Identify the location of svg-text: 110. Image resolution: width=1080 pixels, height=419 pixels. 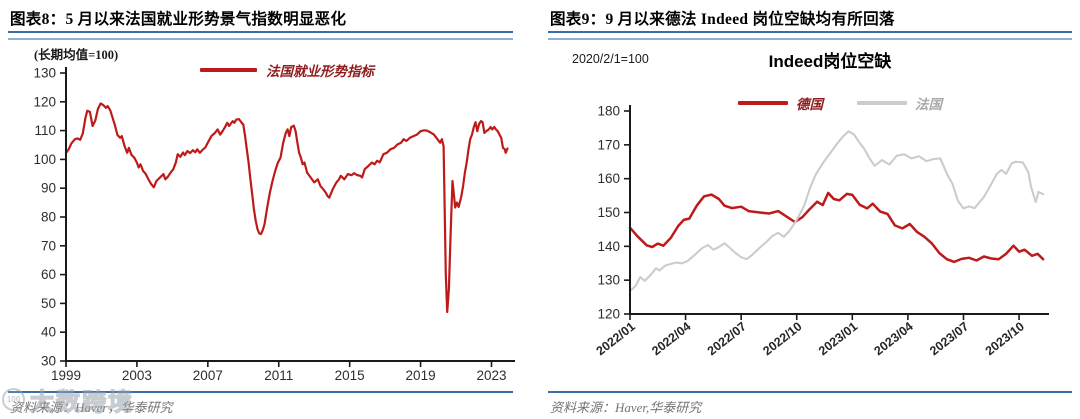
(45, 130).